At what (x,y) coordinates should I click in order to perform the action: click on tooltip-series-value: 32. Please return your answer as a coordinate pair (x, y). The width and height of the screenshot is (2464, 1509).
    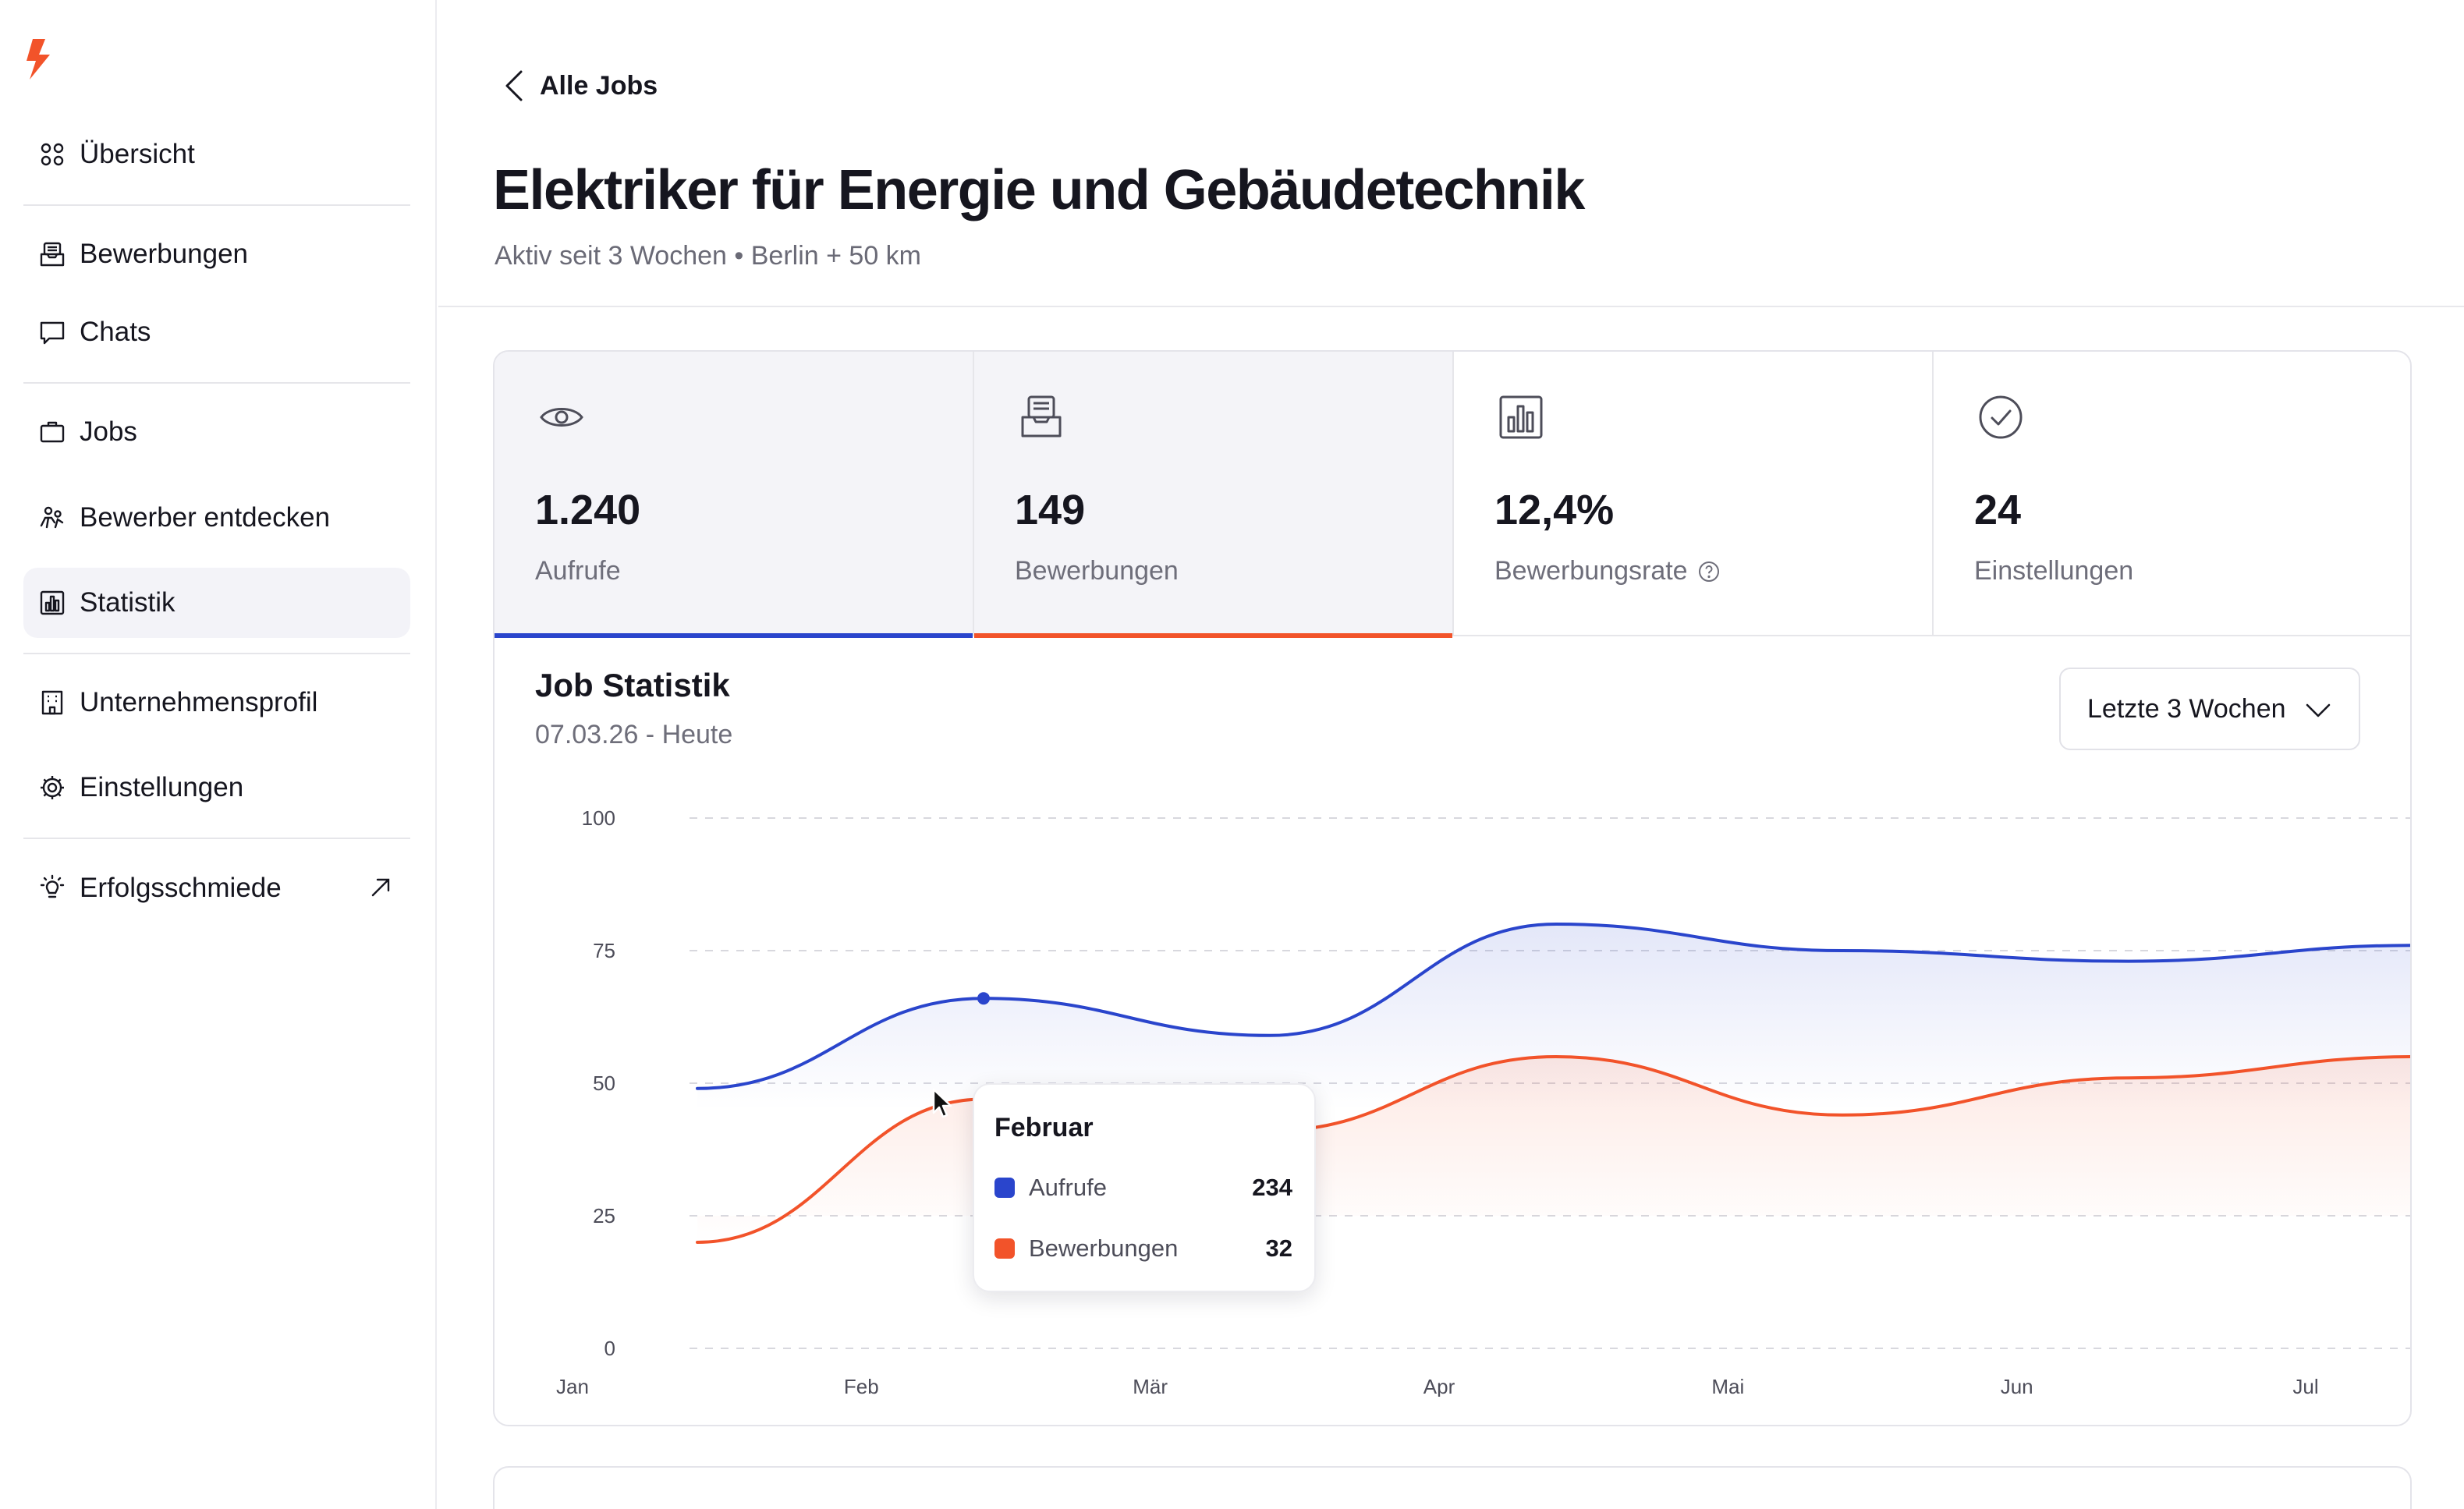
    Looking at the image, I should click on (1278, 1248).